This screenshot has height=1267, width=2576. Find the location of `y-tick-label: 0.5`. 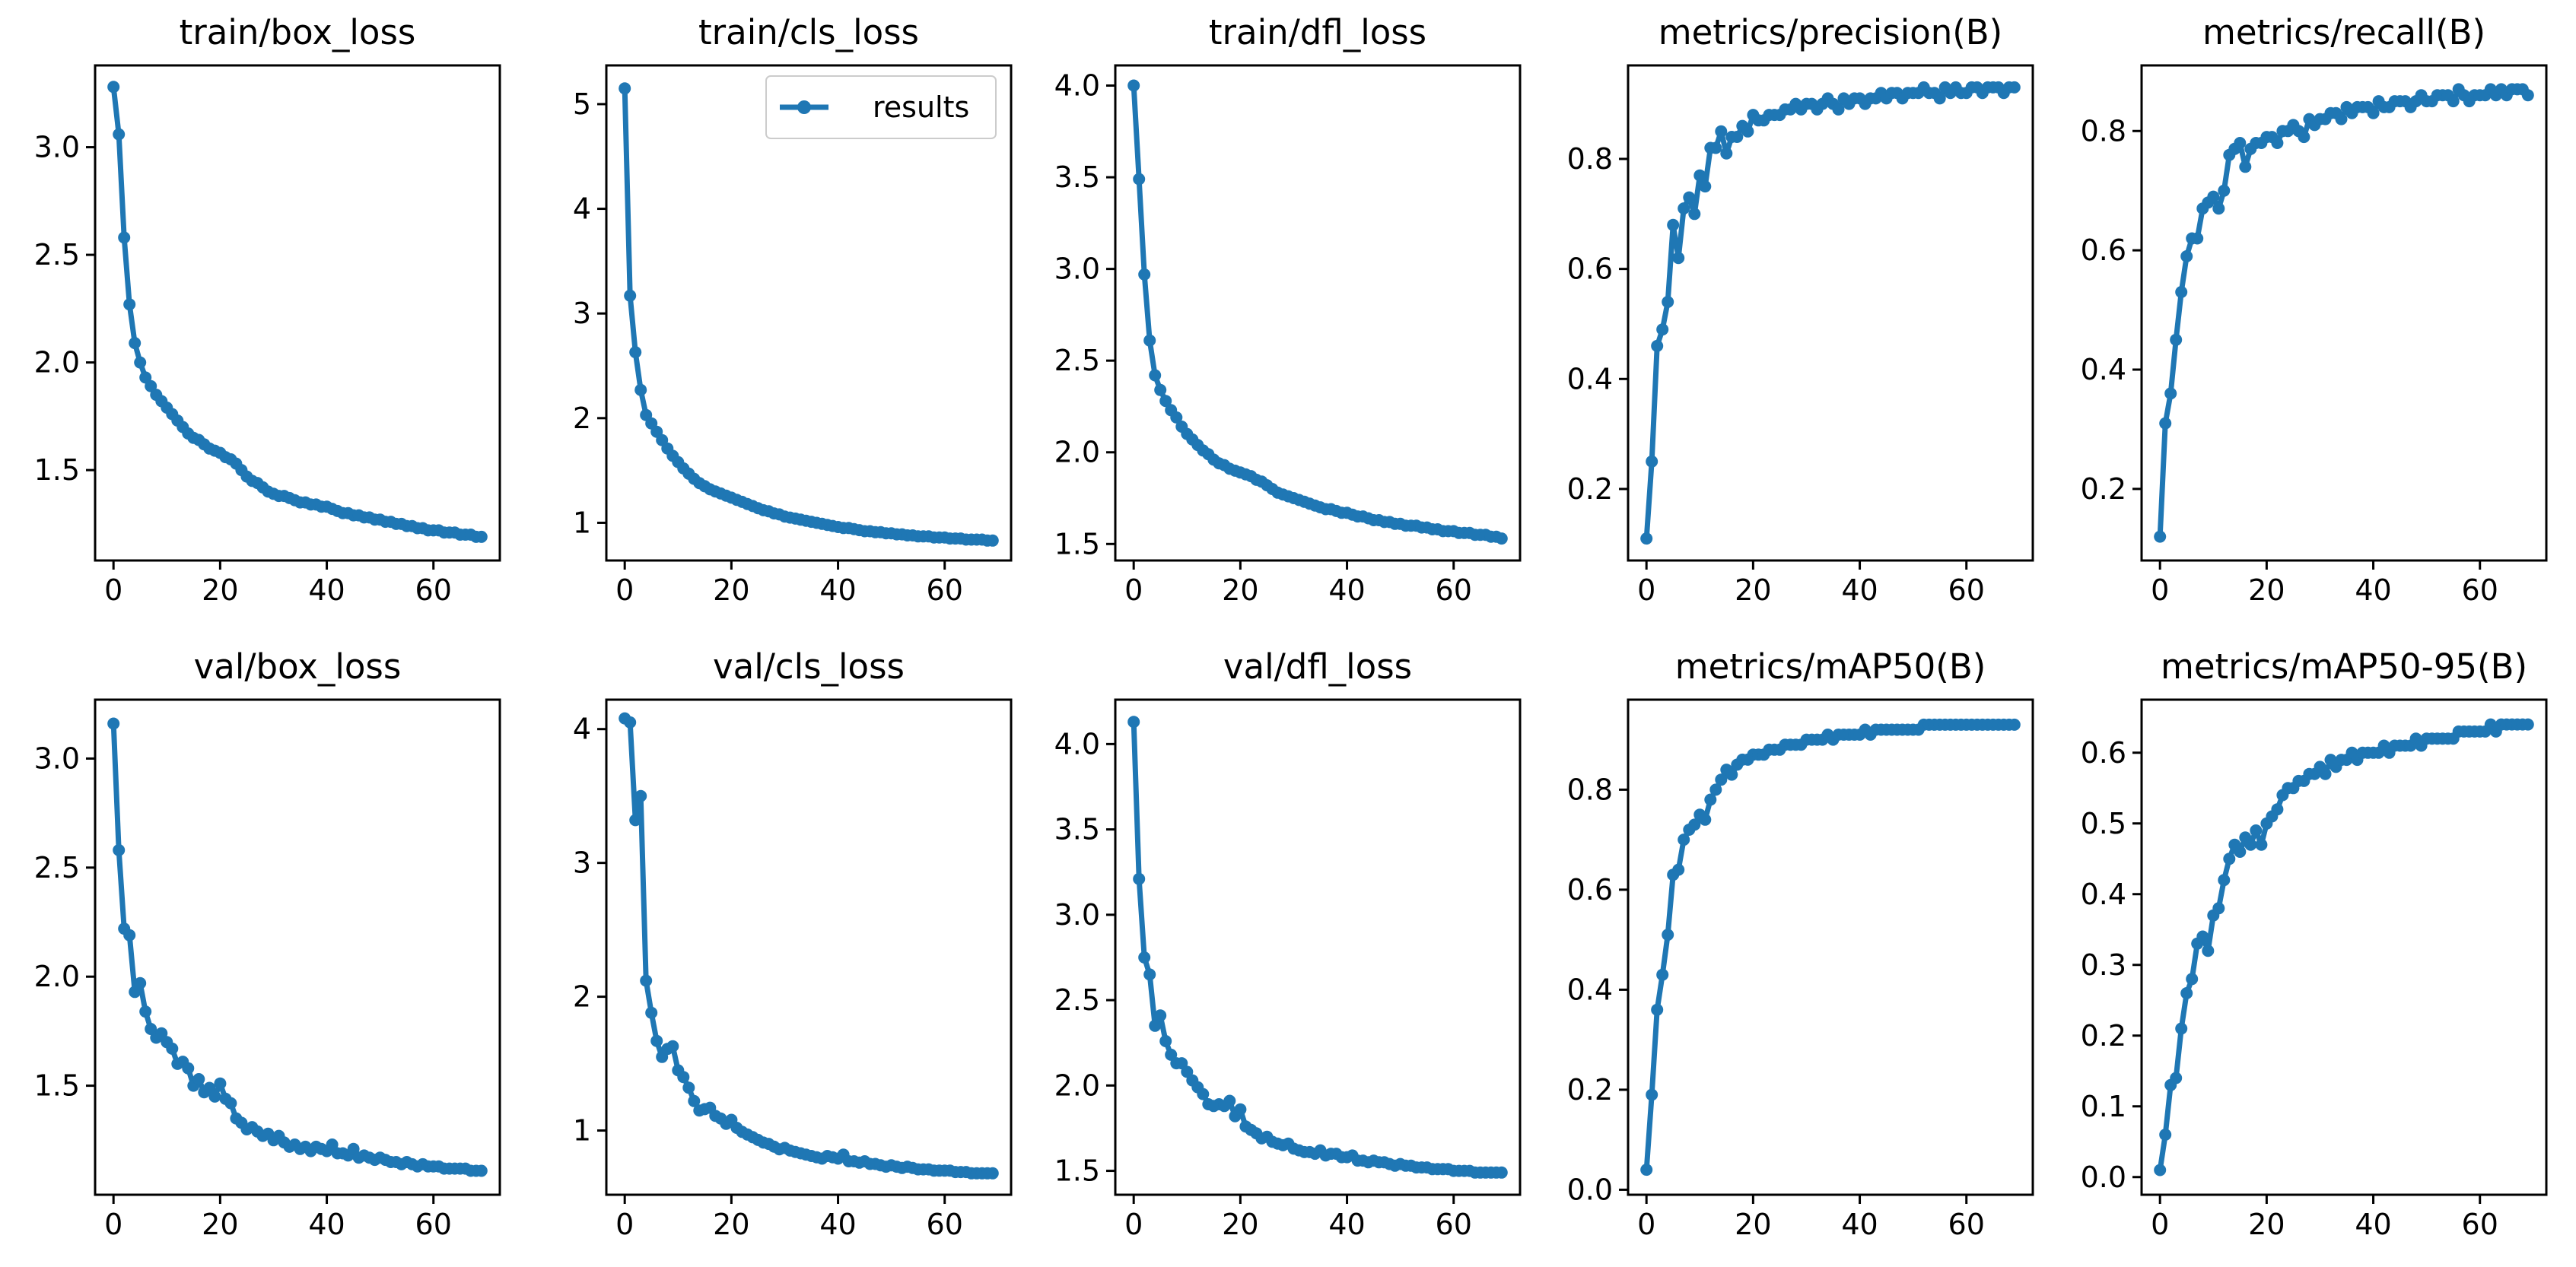

y-tick-label: 0.5 is located at coordinates (2104, 823).